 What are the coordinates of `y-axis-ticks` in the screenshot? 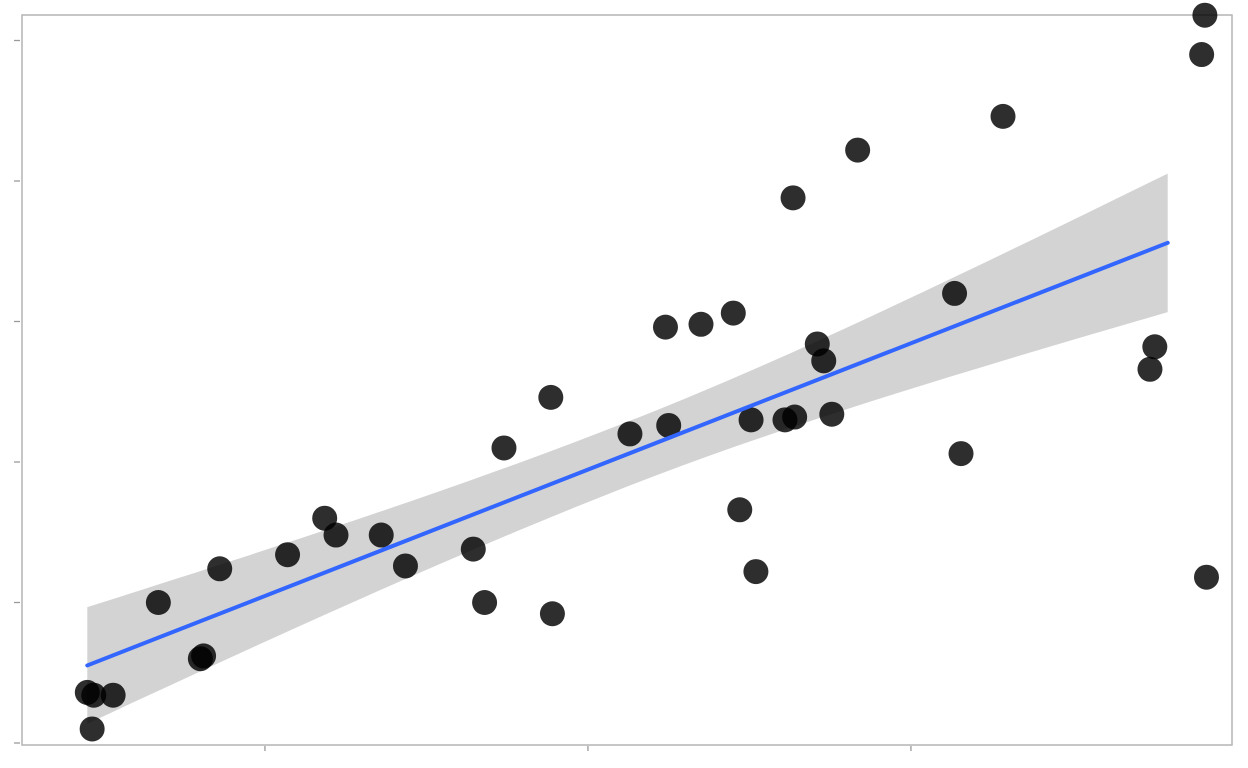 It's located at (17, 391).